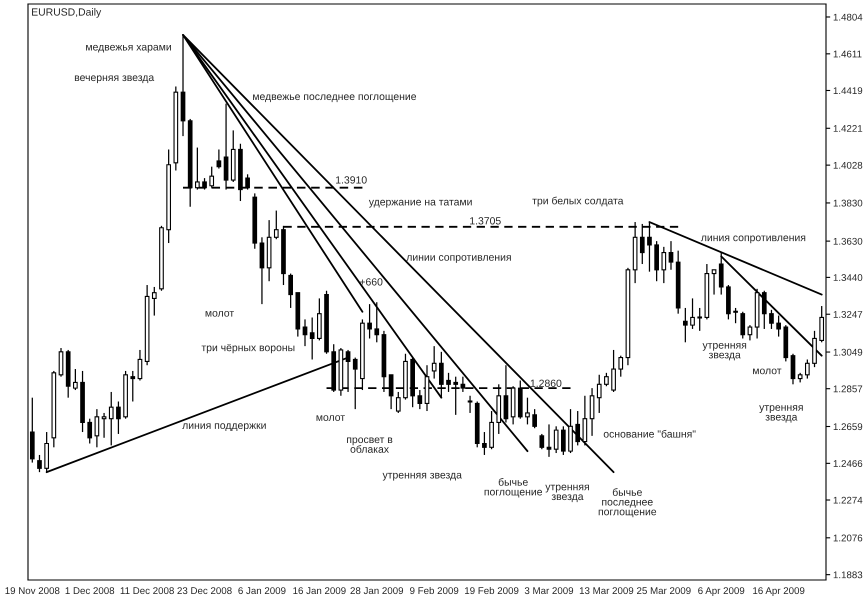 This screenshot has height=596, width=864. I want to click on y-tick-label: 1.3247, so click(848, 314).